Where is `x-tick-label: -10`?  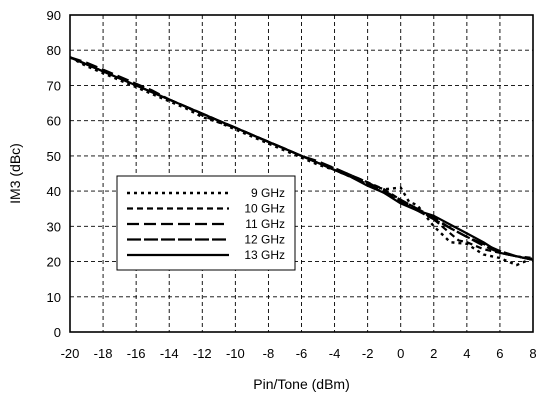 x-tick-label: -10 is located at coordinates (235, 353).